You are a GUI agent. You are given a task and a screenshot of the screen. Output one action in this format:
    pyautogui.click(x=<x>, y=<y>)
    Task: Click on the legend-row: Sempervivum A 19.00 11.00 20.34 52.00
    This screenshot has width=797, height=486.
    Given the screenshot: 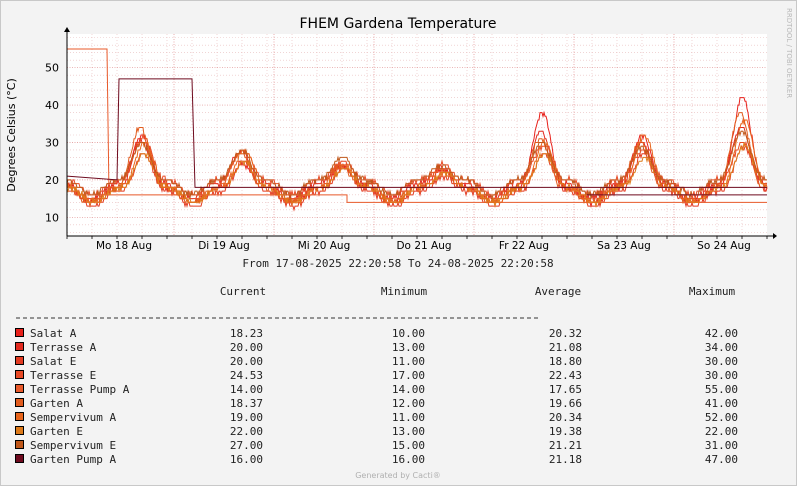 What is the action you would take?
    pyautogui.click(x=376, y=417)
    